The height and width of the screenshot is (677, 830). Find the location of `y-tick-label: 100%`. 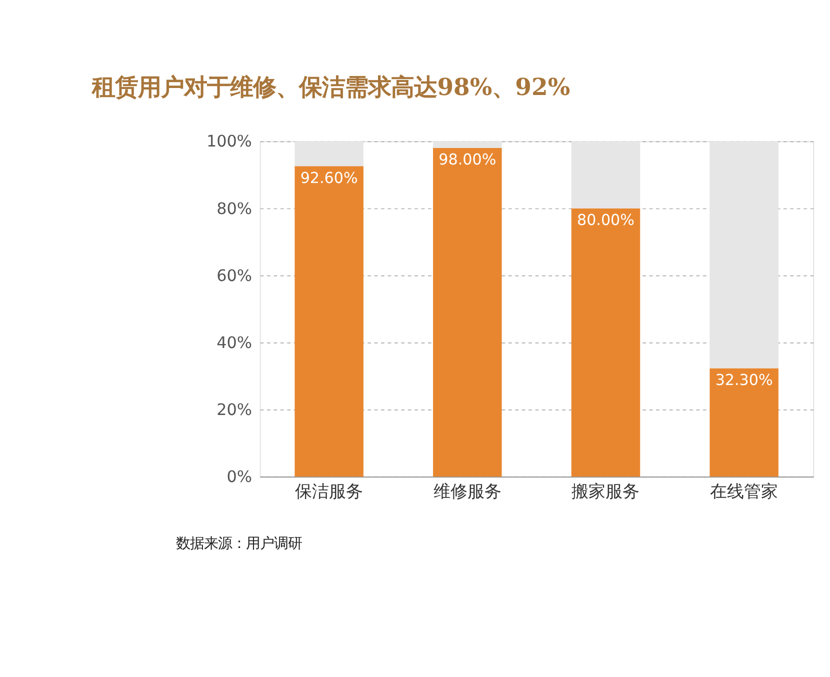

y-tick-label: 100% is located at coordinates (229, 141).